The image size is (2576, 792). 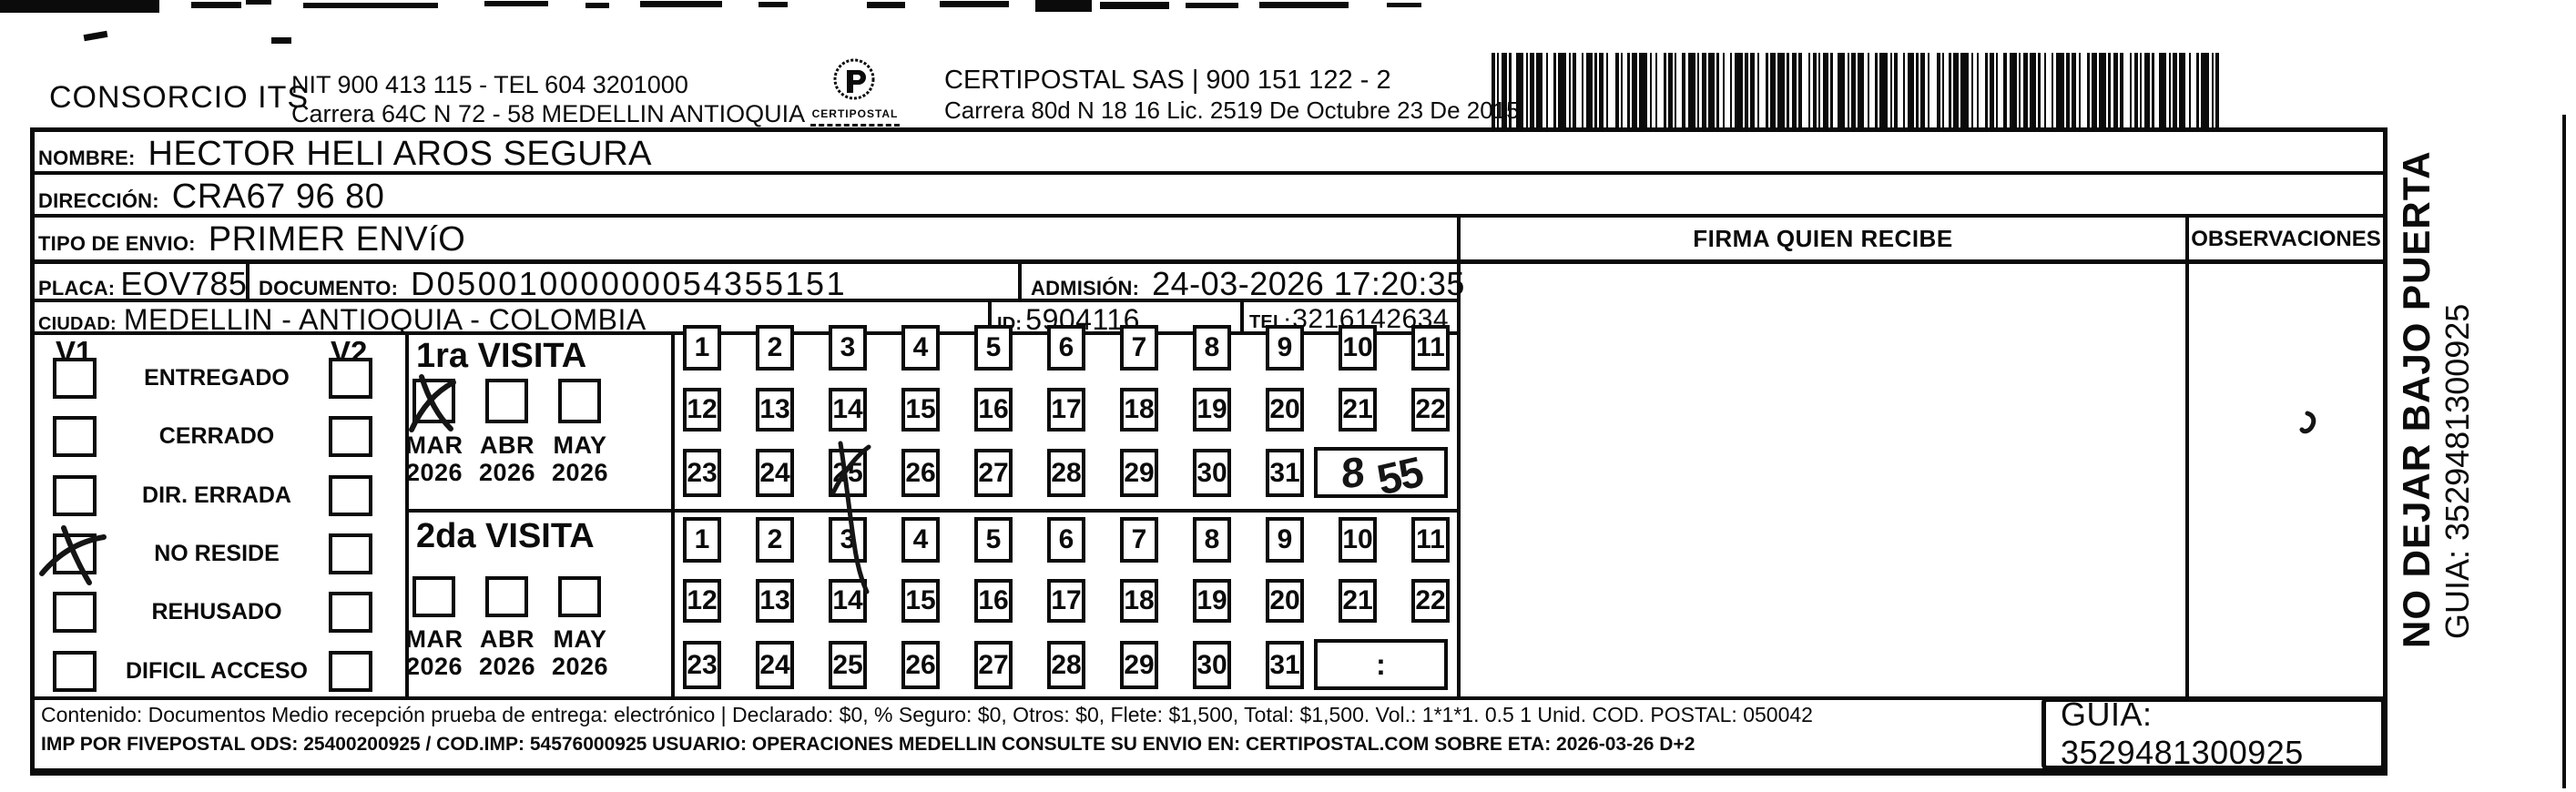 What do you see at coordinates (350, 378) in the screenshot?
I see `v2-checkbox-entregado` at bounding box center [350, 378].